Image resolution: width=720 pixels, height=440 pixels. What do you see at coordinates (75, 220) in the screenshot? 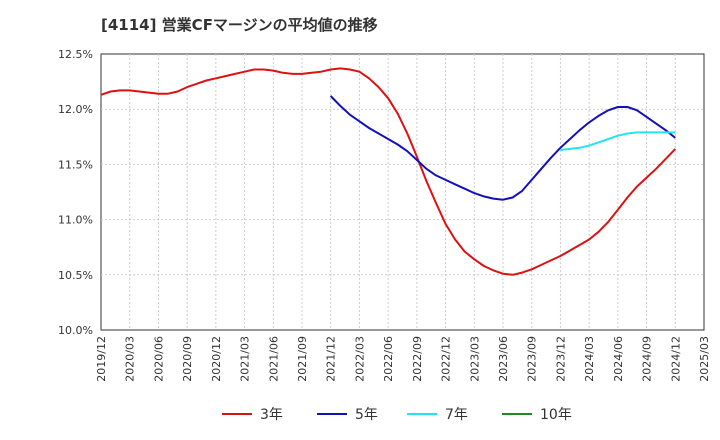
I see `y-tick-label: 11.0%` at bounding box center [75, 220].